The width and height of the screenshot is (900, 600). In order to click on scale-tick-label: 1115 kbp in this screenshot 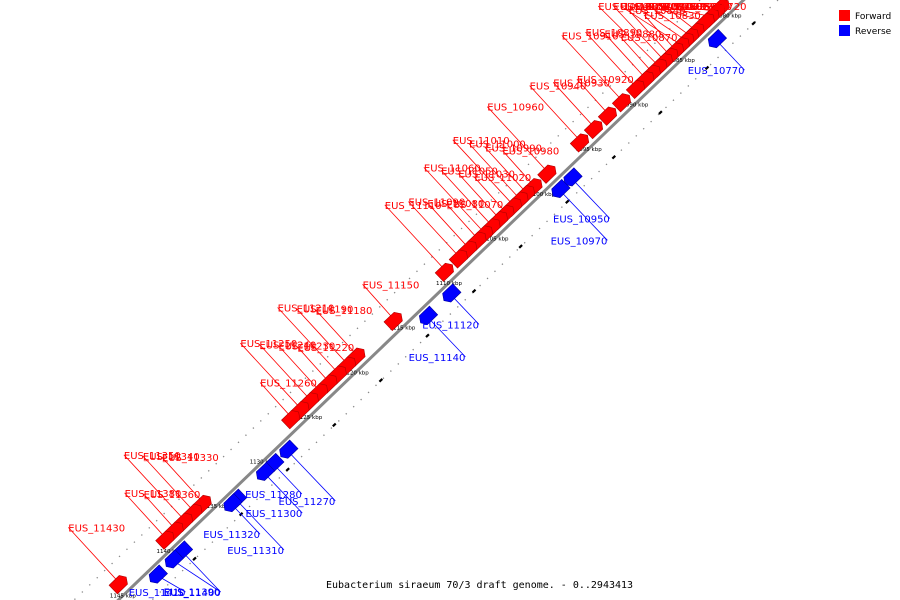, I will do `click(402, 329)`.